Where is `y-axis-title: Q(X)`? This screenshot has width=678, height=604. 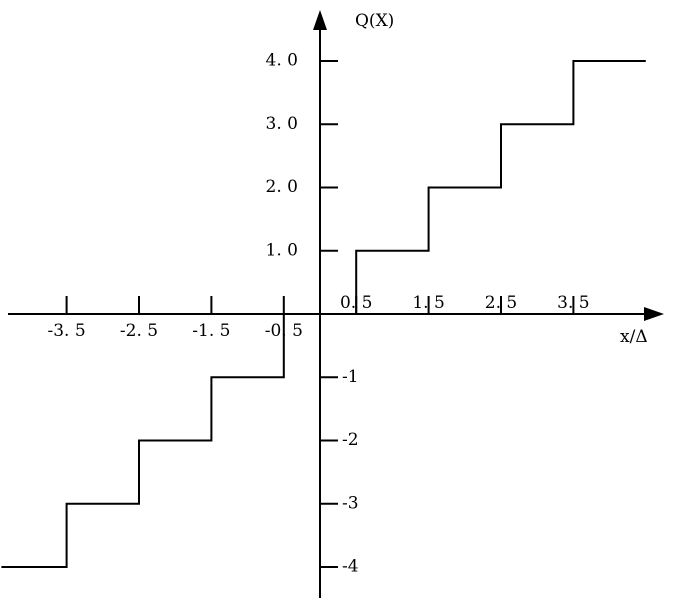 y-axis-title: Q(X) is located at coordinates (374, 21).